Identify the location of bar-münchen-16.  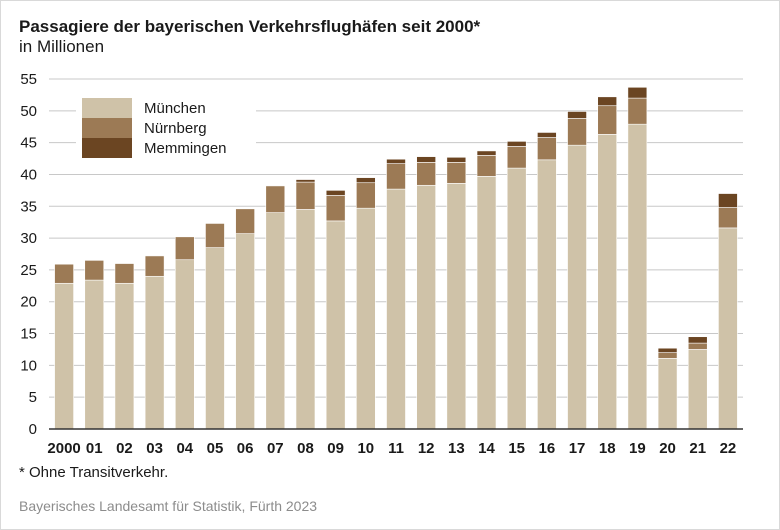
(547, 294).